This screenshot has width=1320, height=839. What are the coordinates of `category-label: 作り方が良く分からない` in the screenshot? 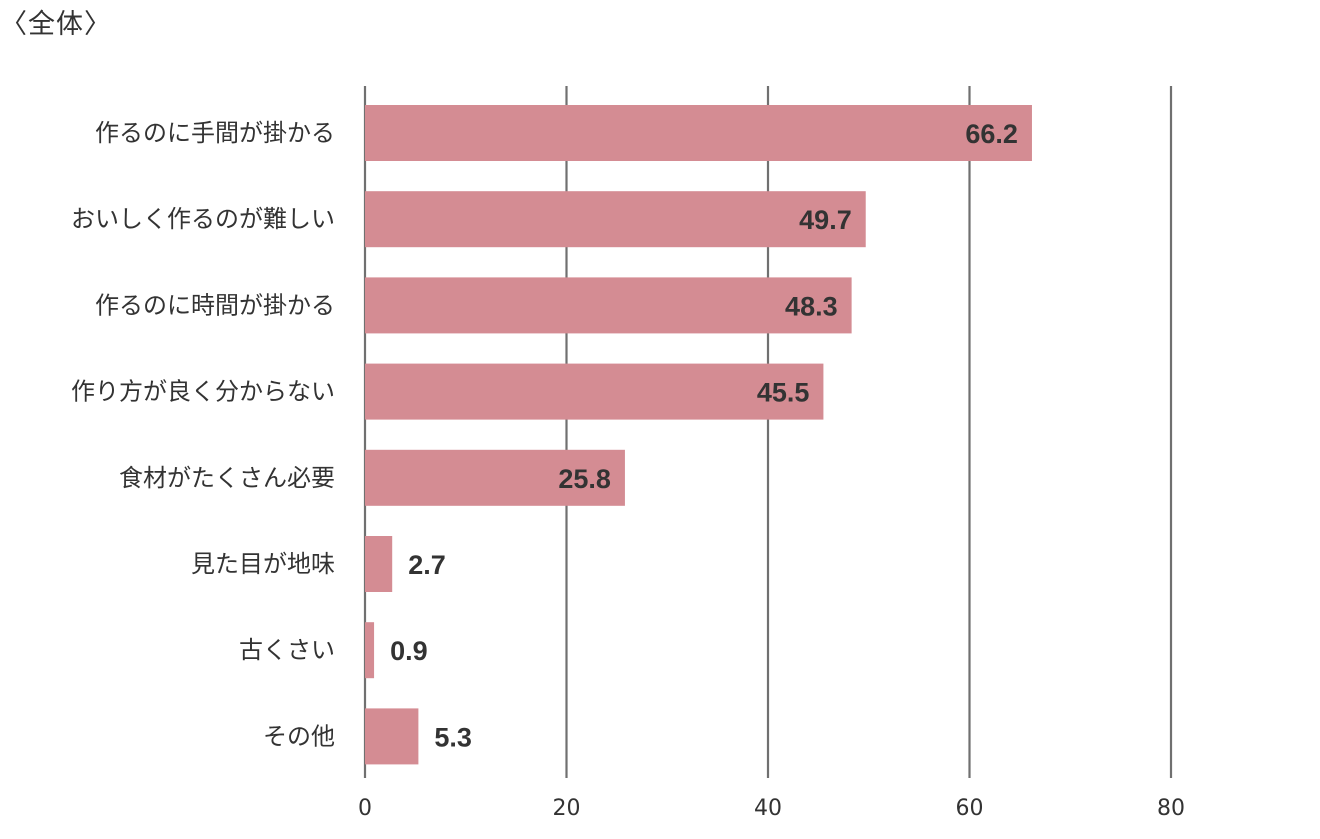 It's located at (203, 392).